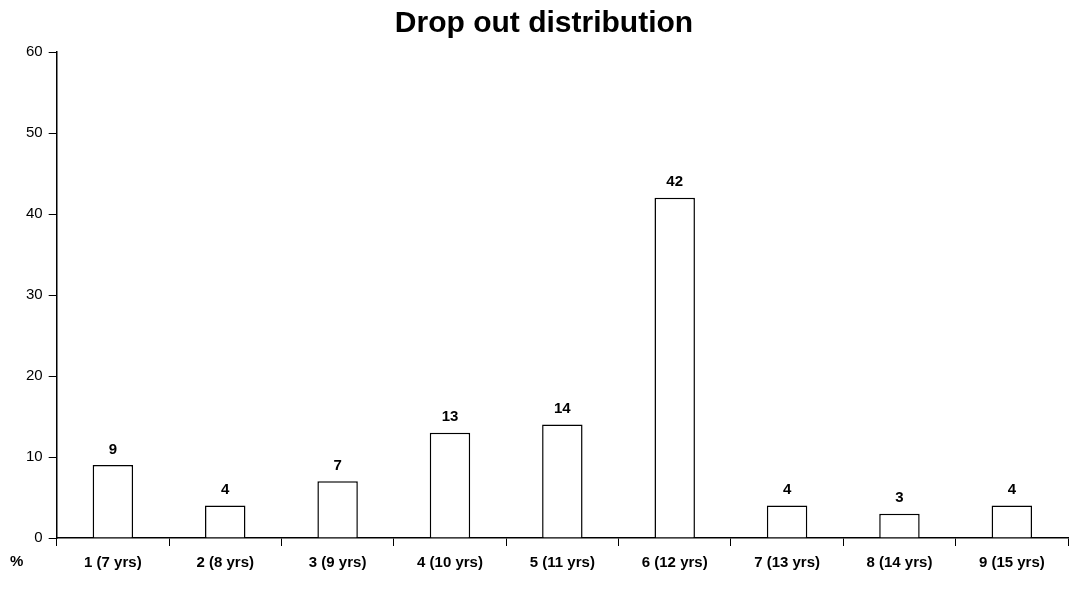  What do you see at coordinates (34, 51) in the screenshot?
I see `y-tick-label: 60` at bounding box center [34, 51].